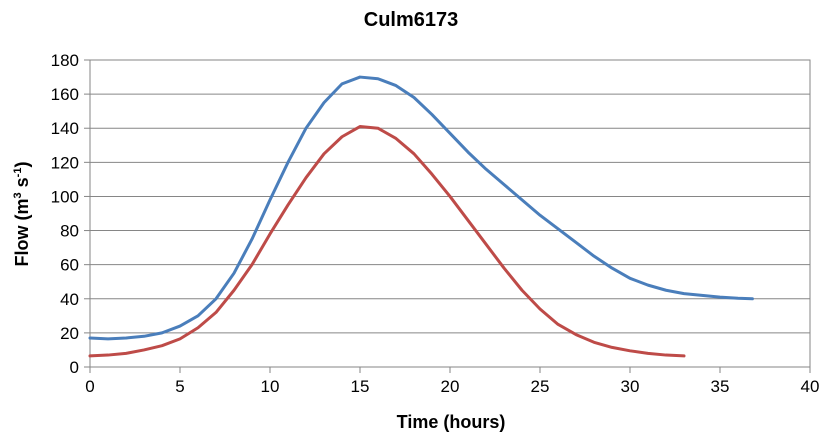 The image size is (830, 448). What do you see at coordinates (450, 386) in the screenshot?
I see `x-tick-label-20: 20` at bounding box center [450, 386].